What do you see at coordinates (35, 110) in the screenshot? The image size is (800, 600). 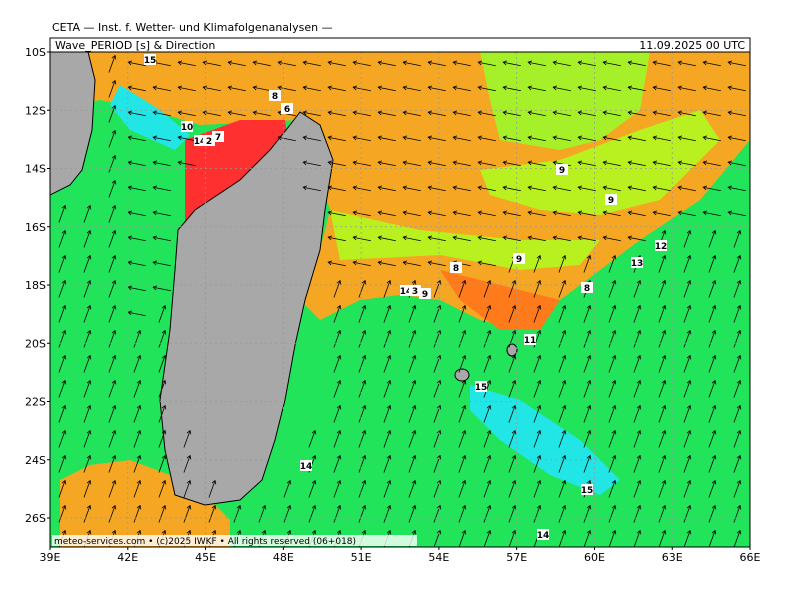 I see `lat-label: 12S` at bounding box center [35, 110].